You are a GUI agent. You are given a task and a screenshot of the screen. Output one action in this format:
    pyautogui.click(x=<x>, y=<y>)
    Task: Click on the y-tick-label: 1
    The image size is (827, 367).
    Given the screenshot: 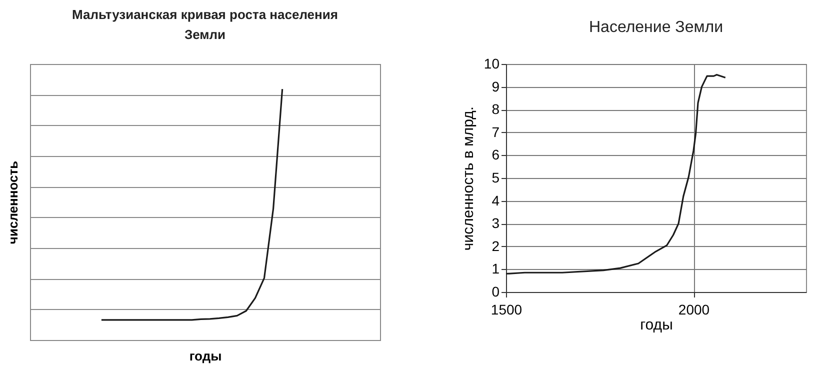 What is the action you would take?
    pyautogui.click(x=496, y=268)
    